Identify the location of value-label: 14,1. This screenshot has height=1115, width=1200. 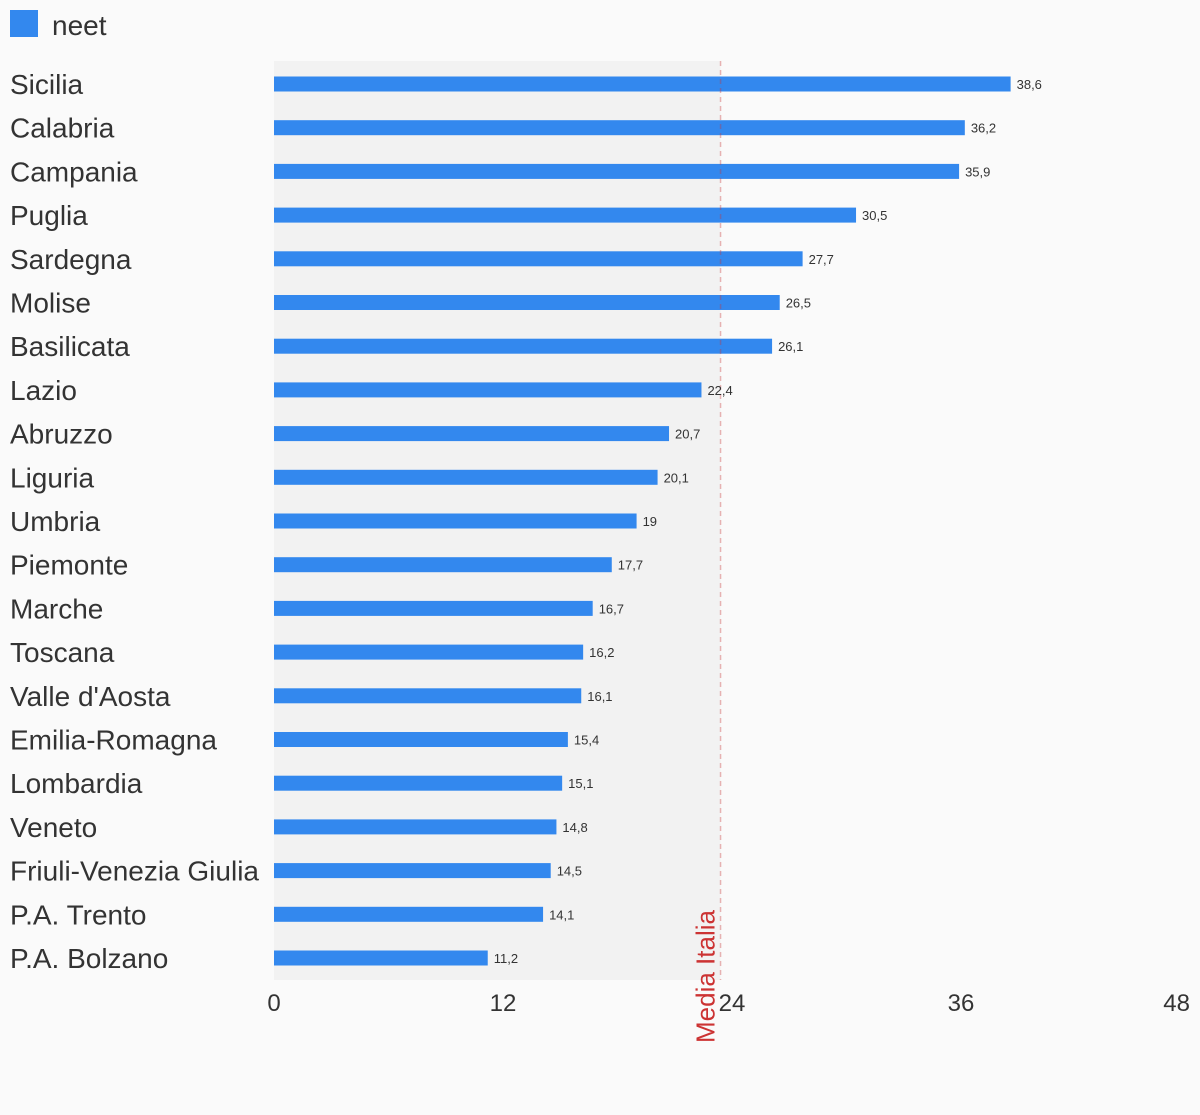
(561, 914).